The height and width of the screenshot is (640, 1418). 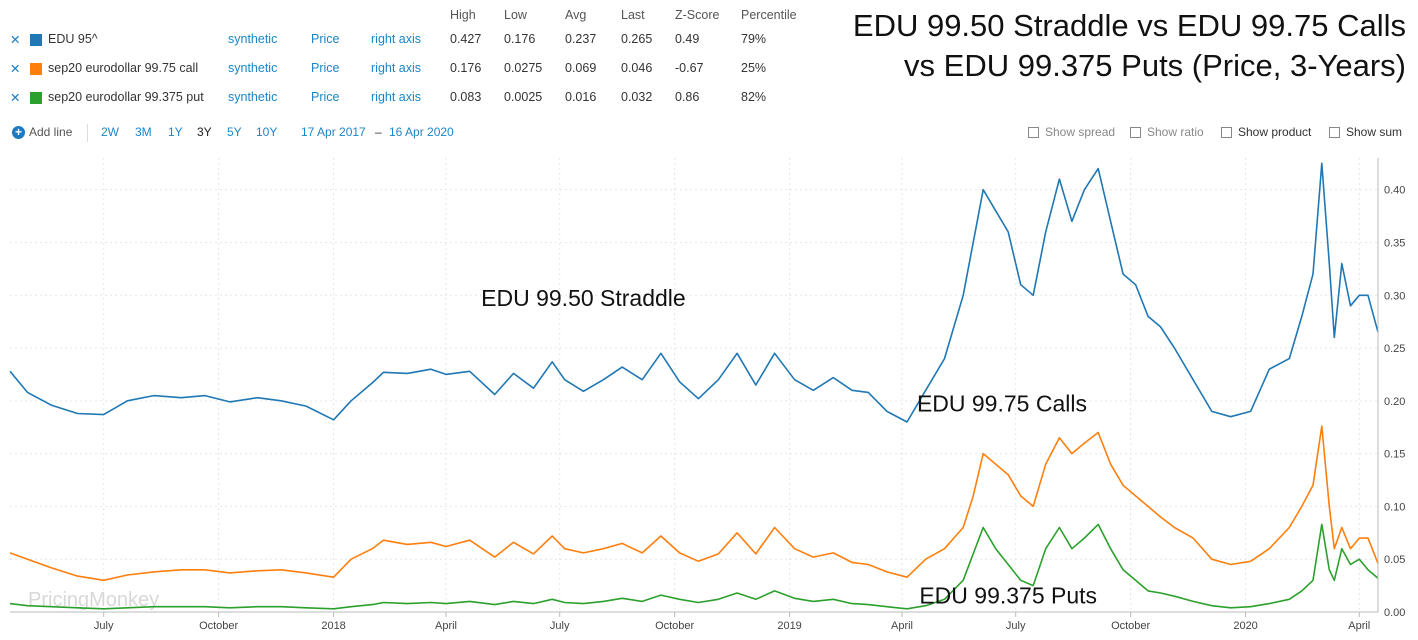 I want to click on range-2w-button: 2W, so click(x=110, y=132).